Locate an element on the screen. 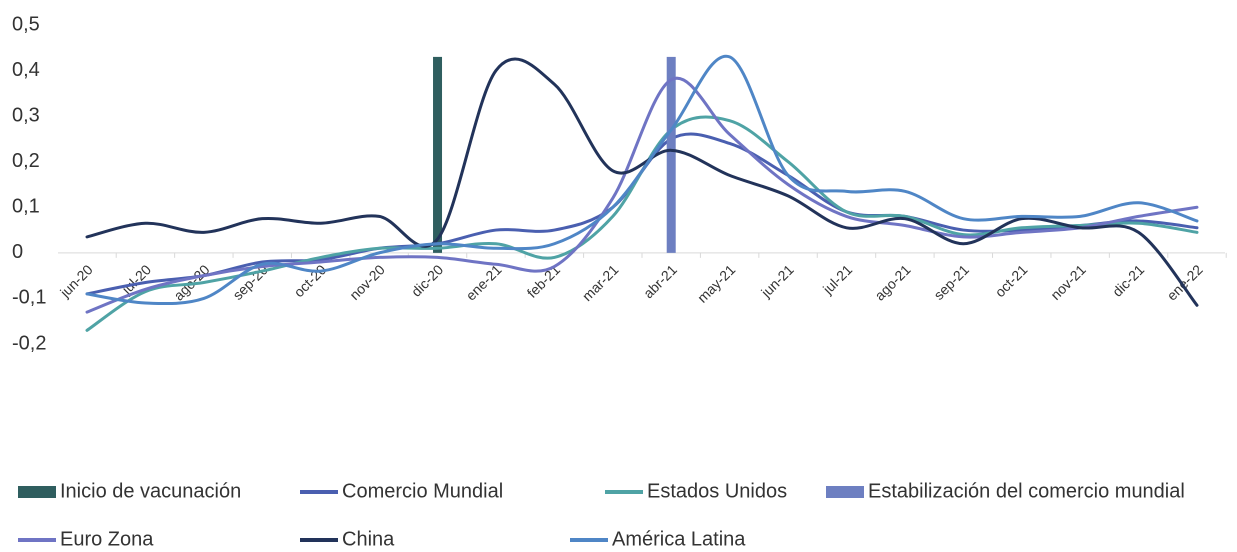 This screenshot has height=552, width=1237. x-tick-label: feb-21 is located at coordinates (544, 281).